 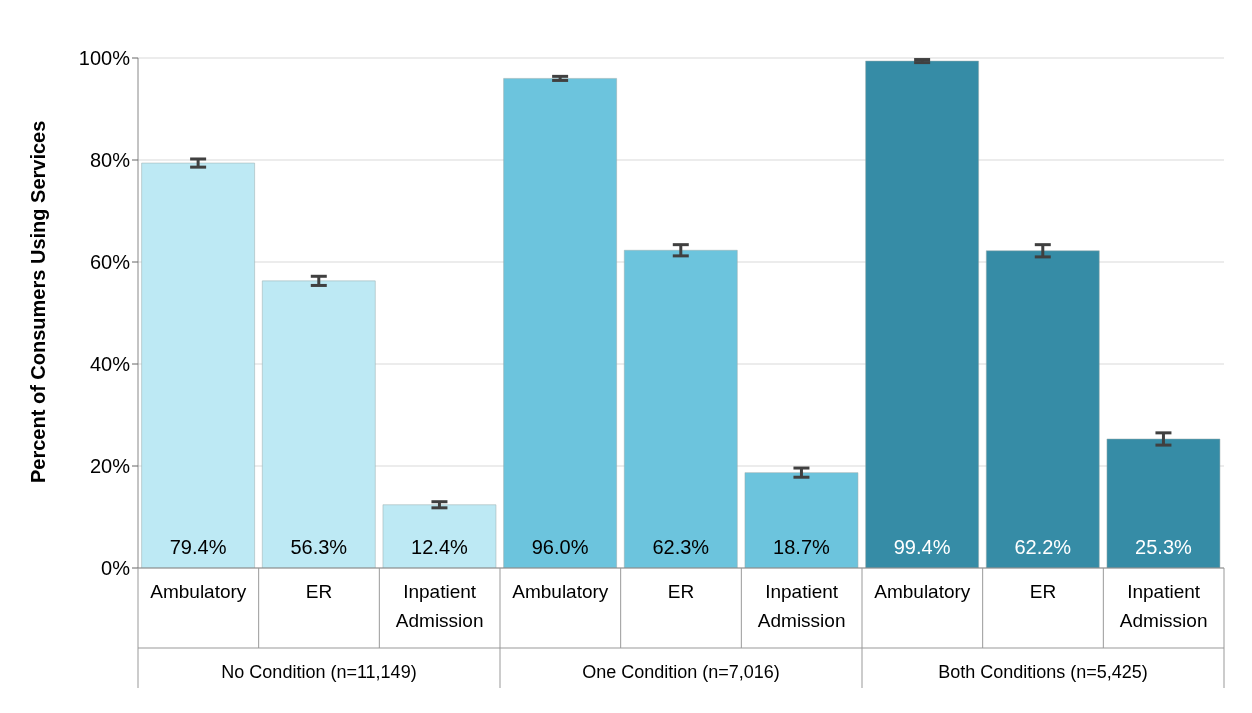 I want to click on data-label: 56.3%, so click(x=319, y=547).